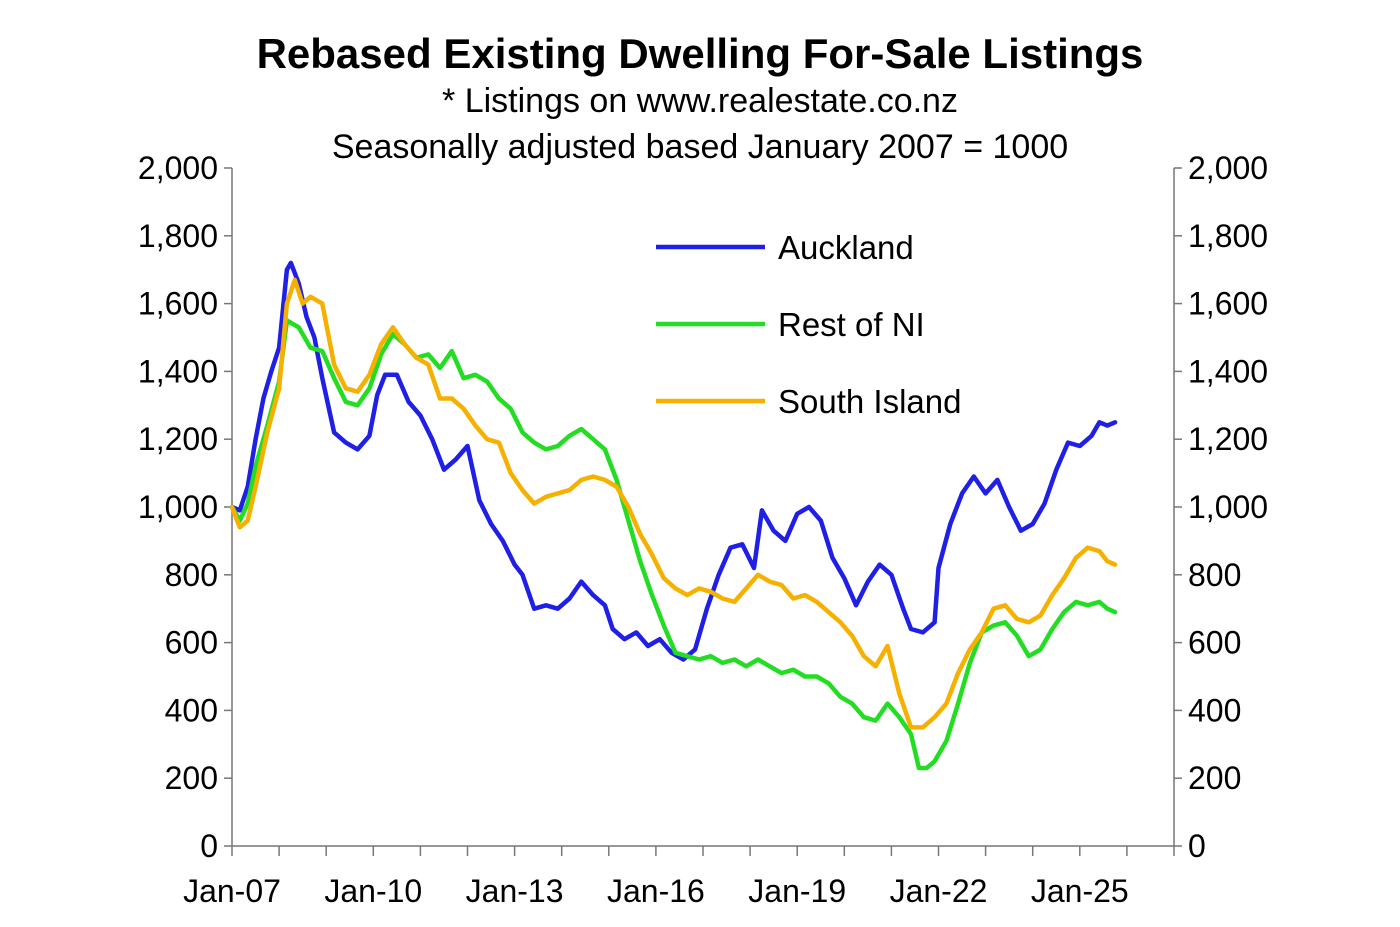 The height and width of the screenshot is (927, 1400). What do you see at coordinates (1214, 643) in the screenshot?
I see `y-tick-label-right: 600` at bounding box center [1214, 643].